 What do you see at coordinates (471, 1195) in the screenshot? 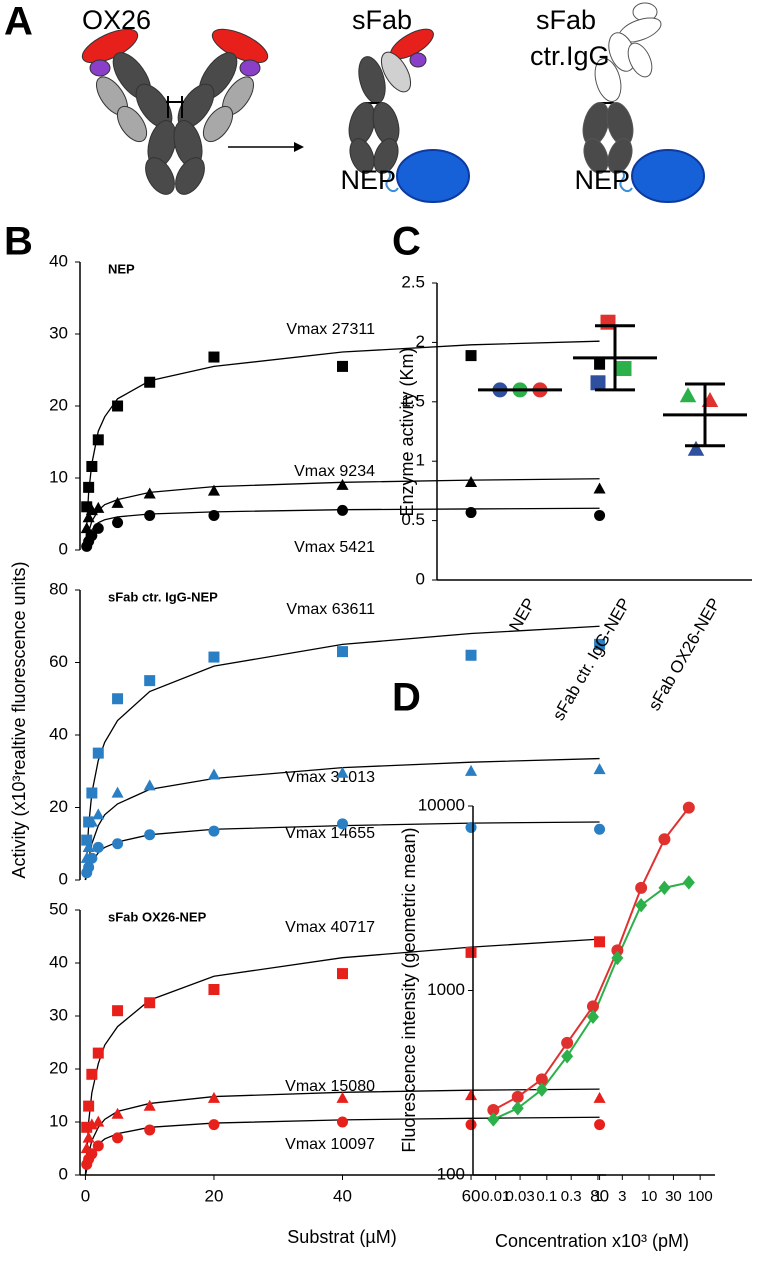
I see `x-tick-label: 60` at bounding box center [471, 1195].